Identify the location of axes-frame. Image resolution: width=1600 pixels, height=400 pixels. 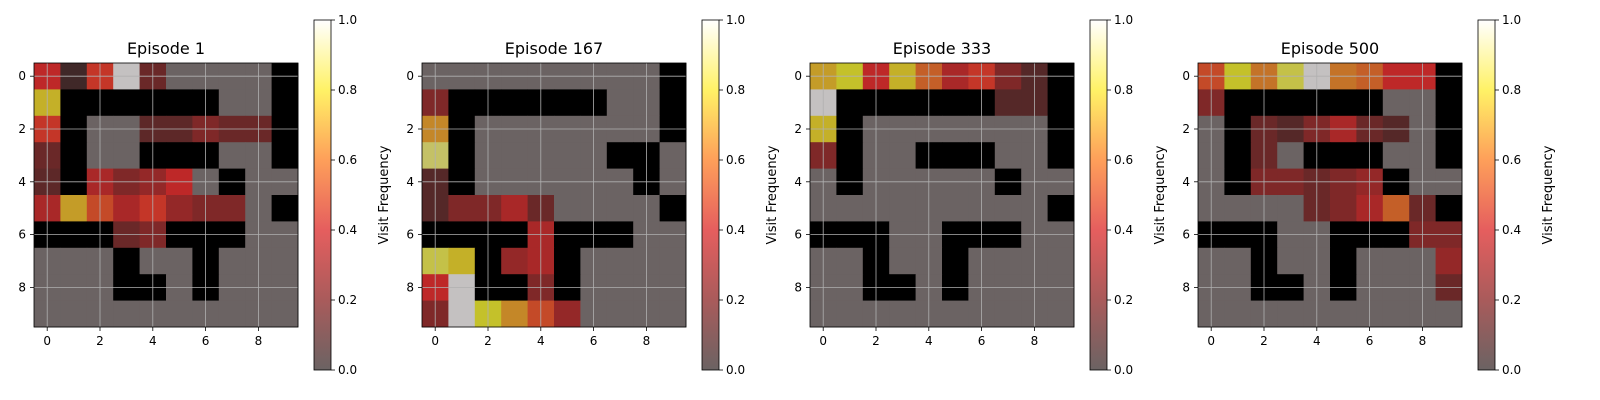
(942, 195).